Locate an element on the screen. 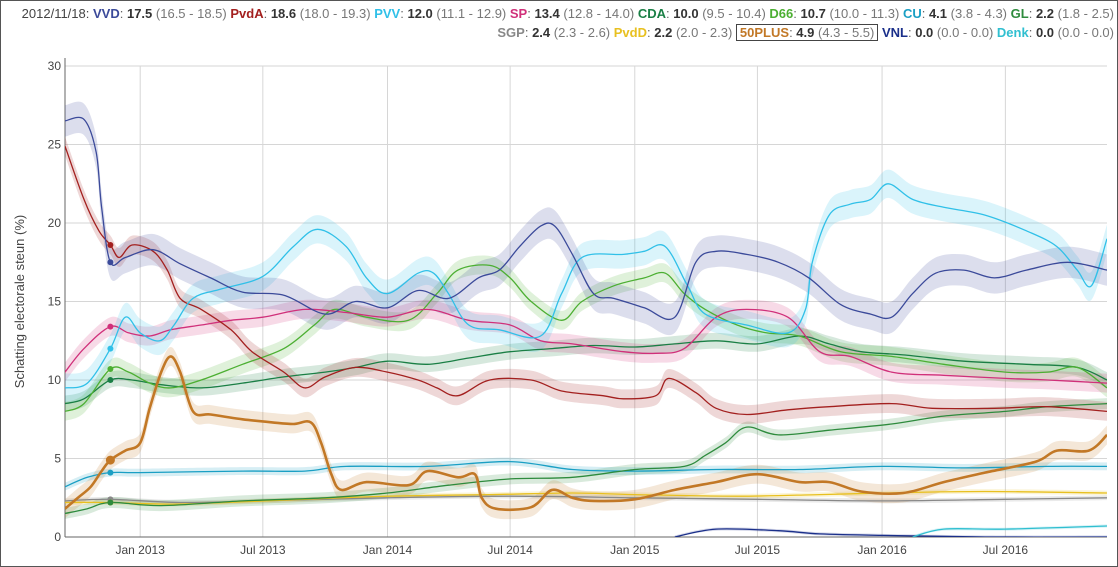  legend-item-vnl: VNL: 0.0 (0.0 - 0.0) is located at coordinates (937, 32).